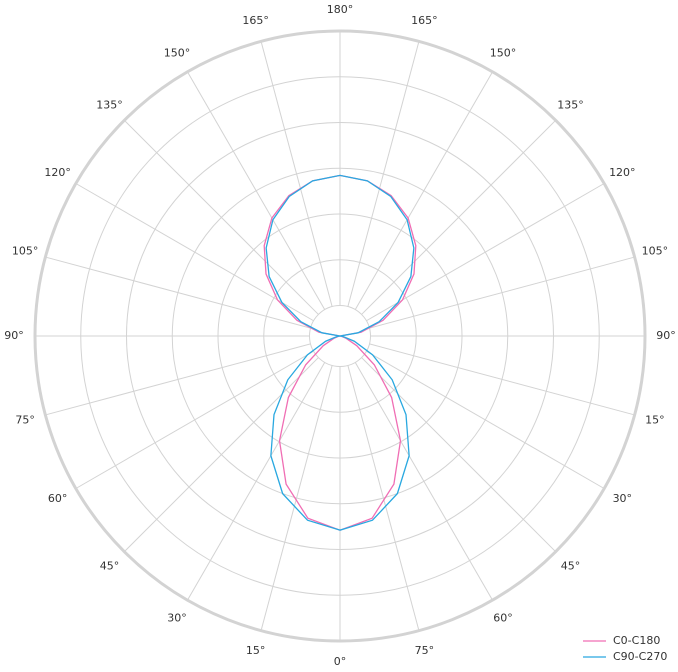 This screenshot has width=678, height=672. What do you see at coordinates (340, 661) in the screenshot?
I see `theta-tick-label: 0°` at bounding box center [340, 661].